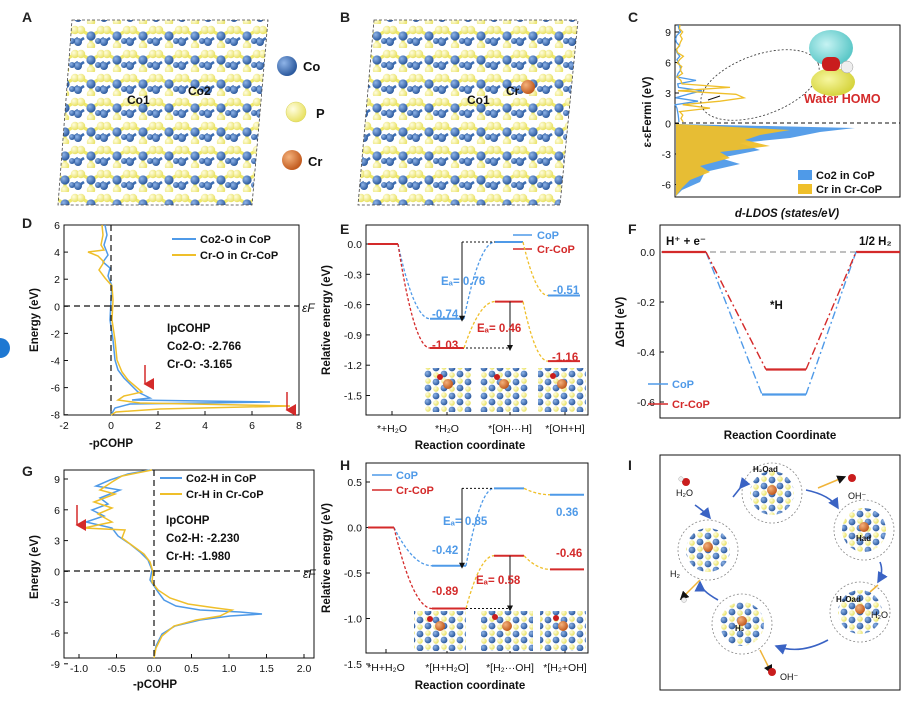 Image resolution: width=910 pixels, height=705 pixels. Describe the element at coordinates (205, 426) in the screenshot. I see `x-tick-label: 4` at that location.